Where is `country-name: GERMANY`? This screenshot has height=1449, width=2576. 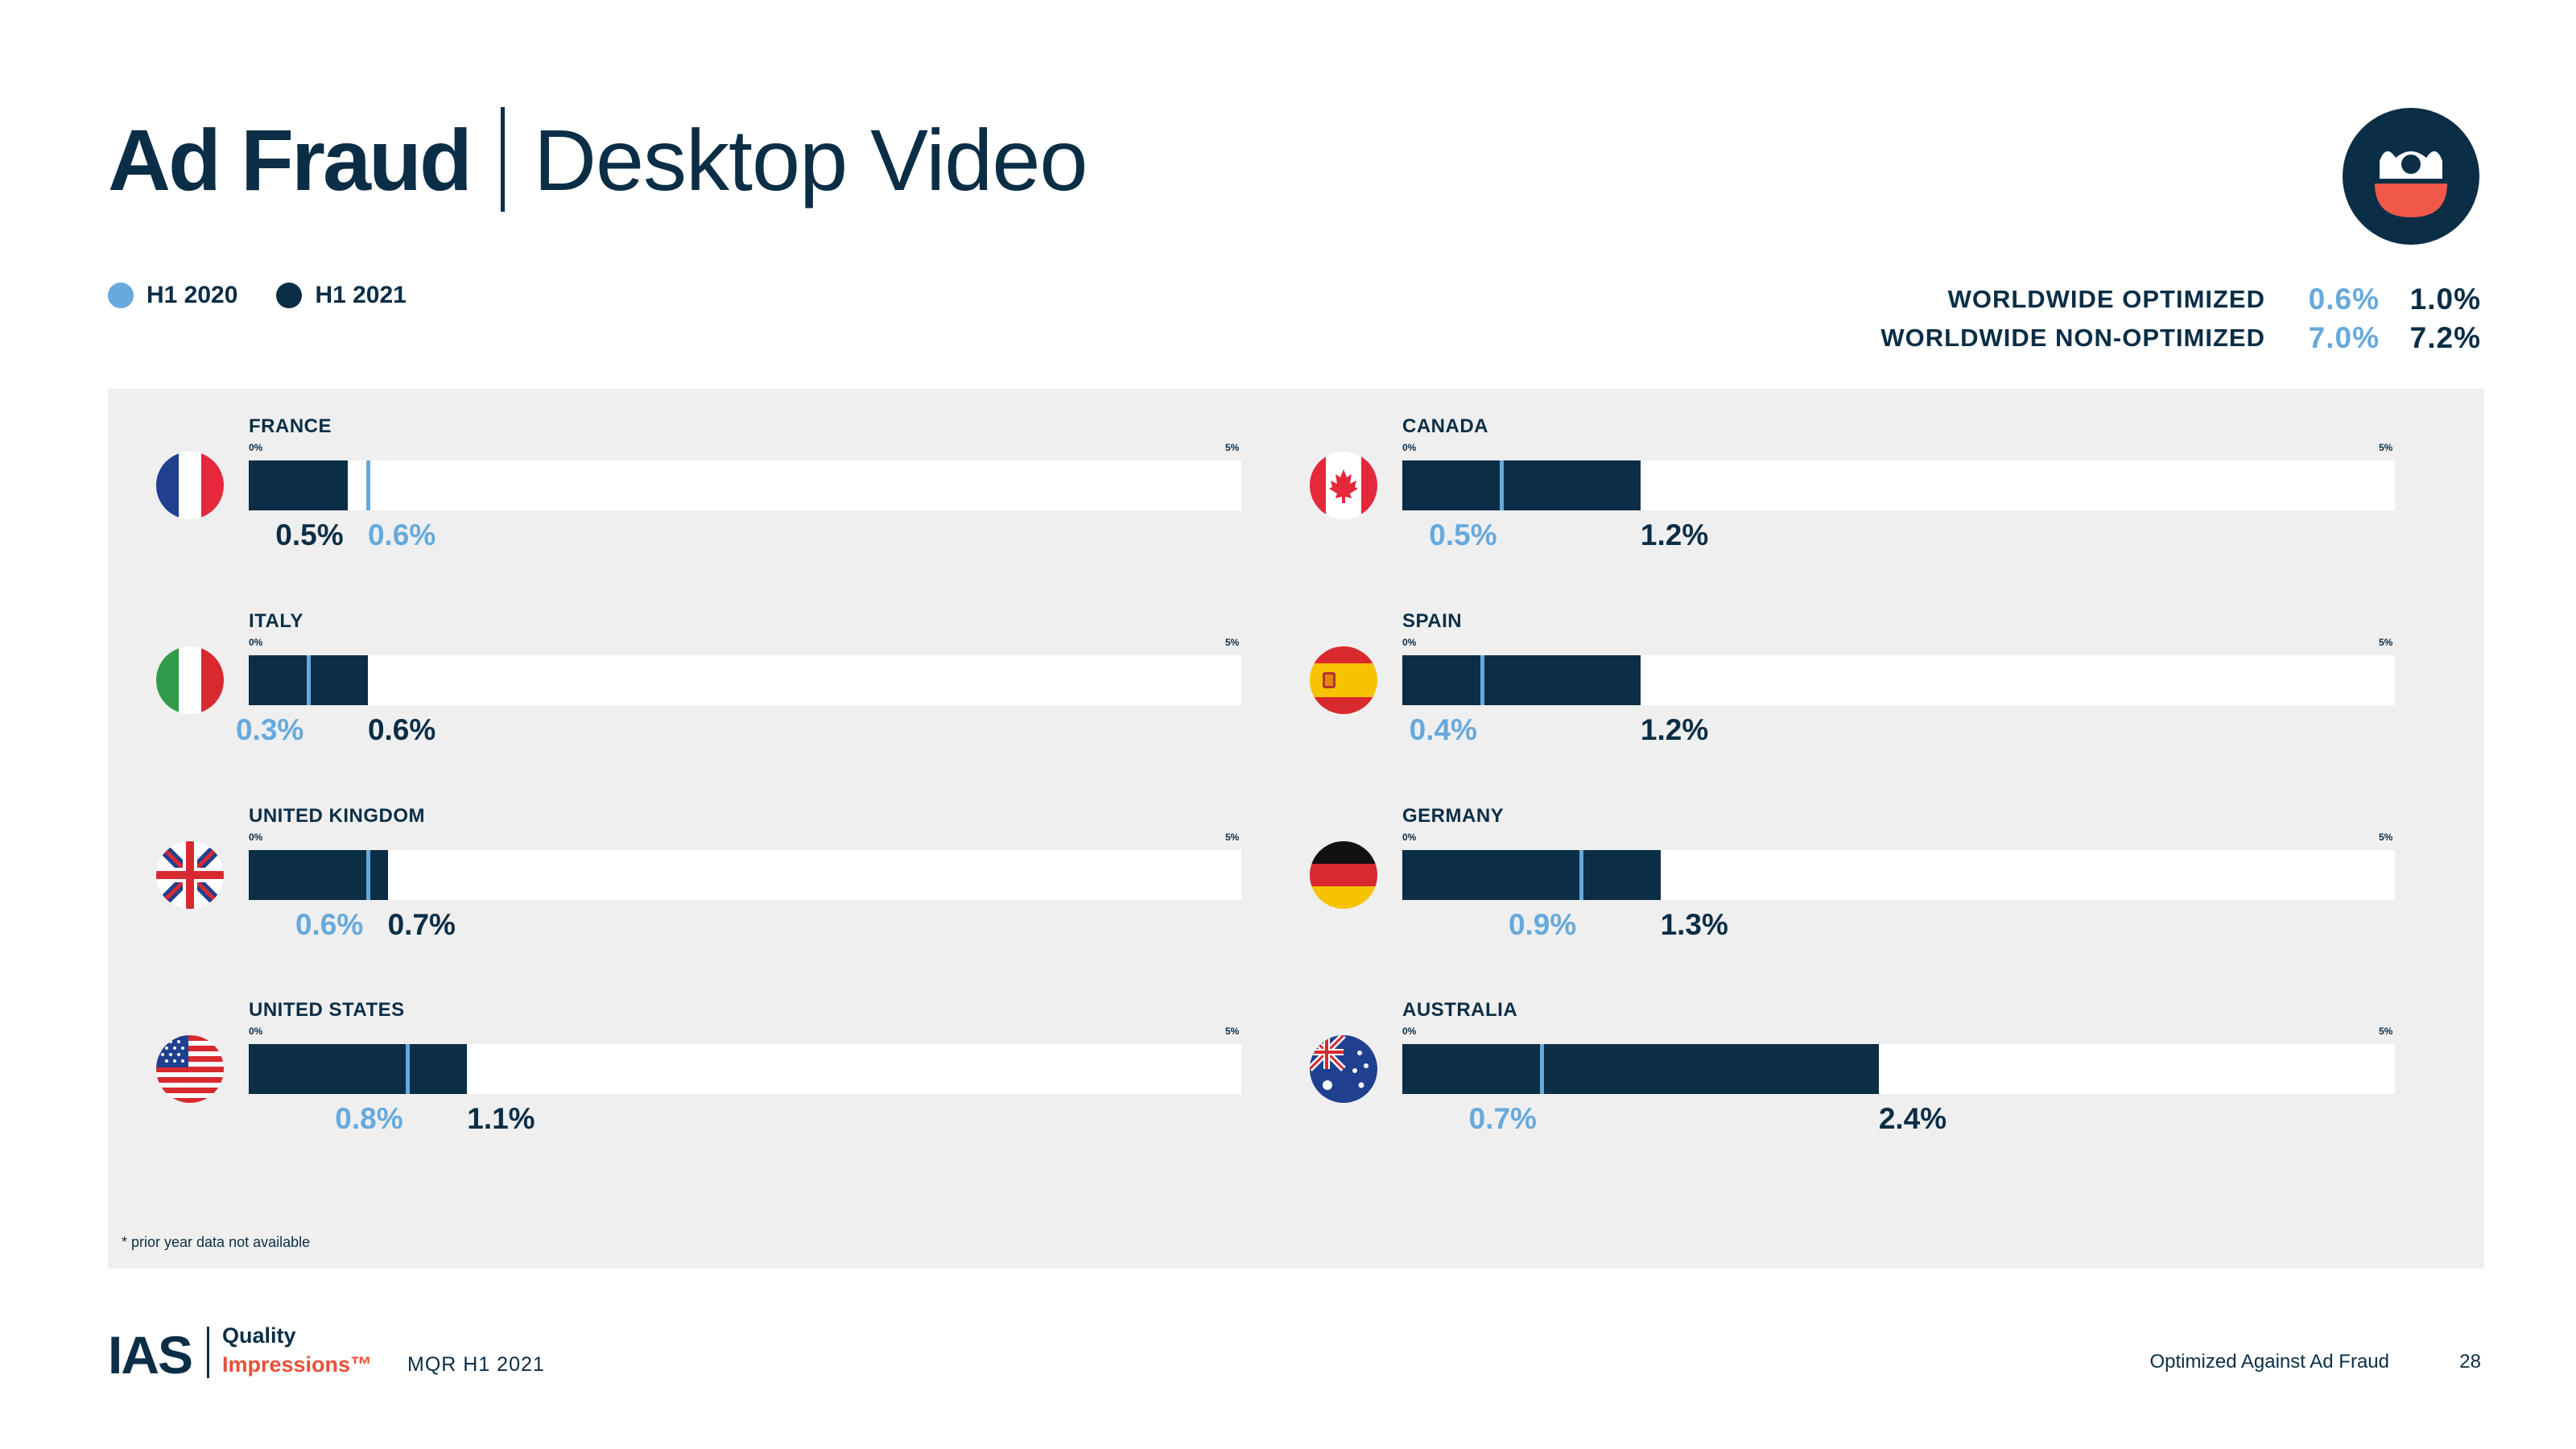 country-name: GERMANY is located at coordinates (1453, 816).